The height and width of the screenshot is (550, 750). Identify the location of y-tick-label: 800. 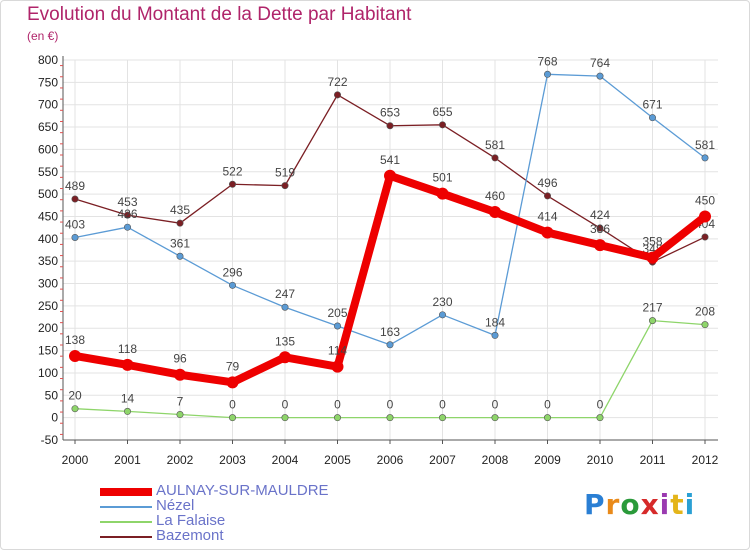
(48, 60).